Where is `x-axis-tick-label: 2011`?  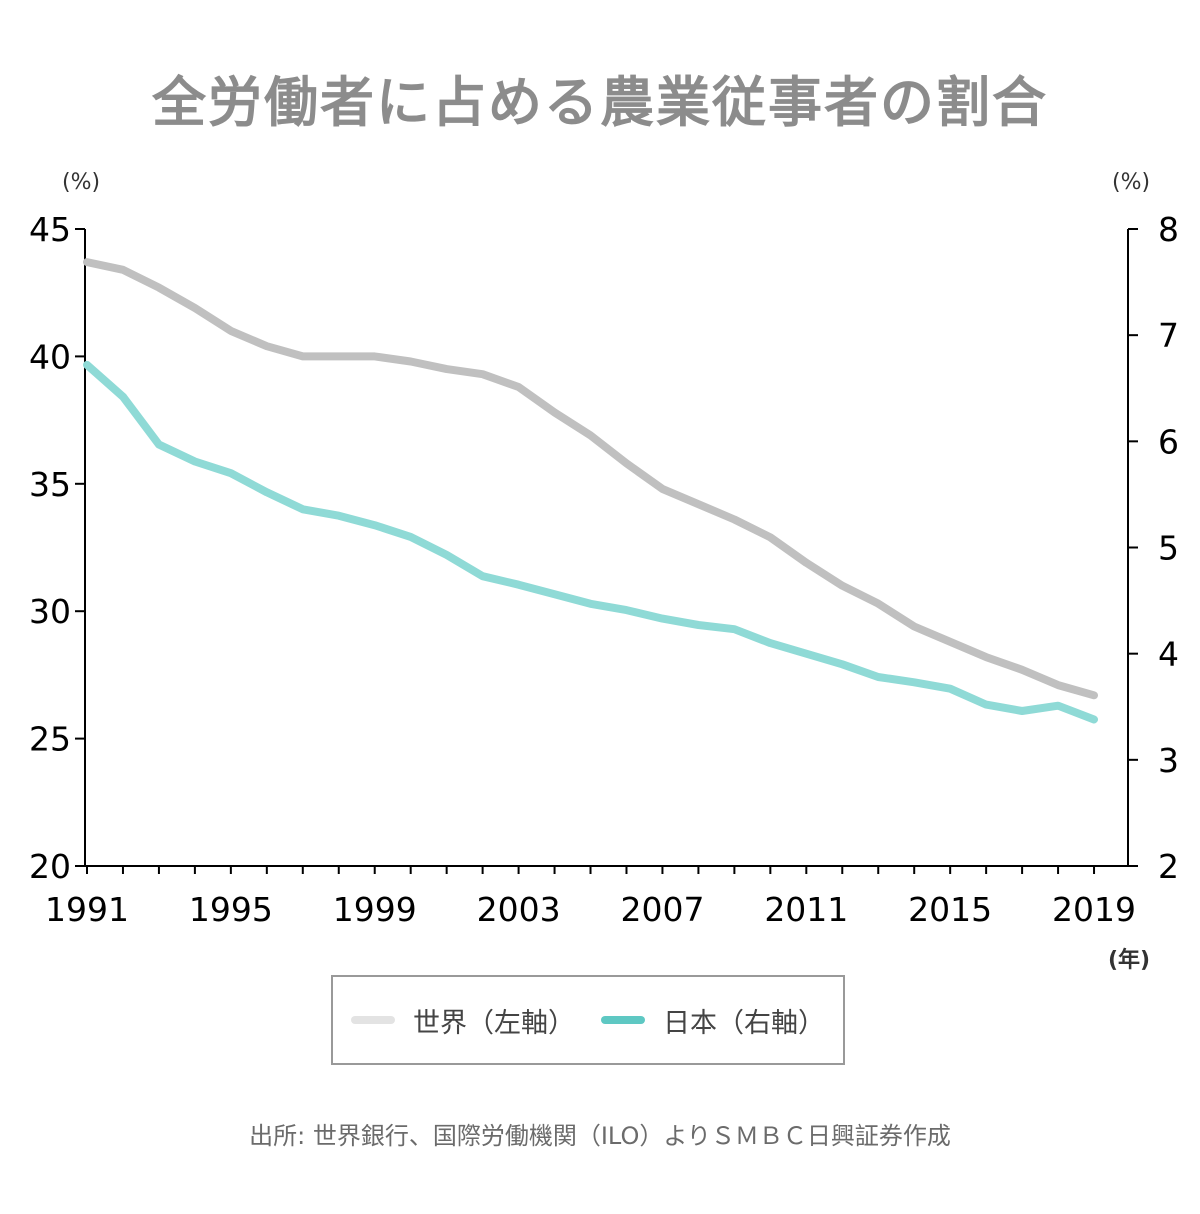
x-axis-tick-label: 2011 is located at coordinates (806, 909).